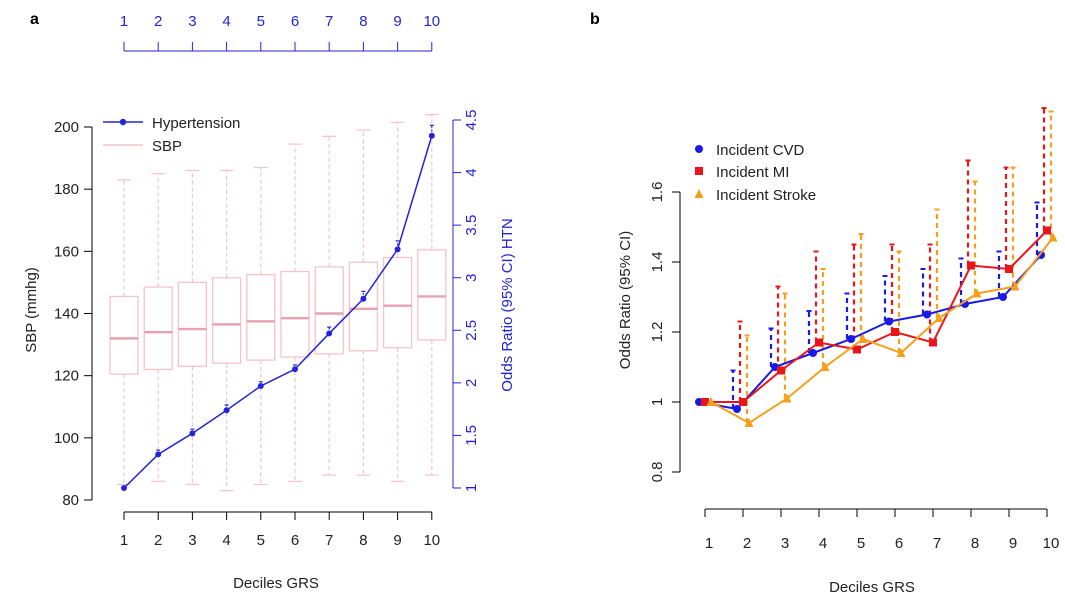  I want to click on panel-a-ylabel-right: Odds Ratio (95% CI) HTN, so click(507, 304).